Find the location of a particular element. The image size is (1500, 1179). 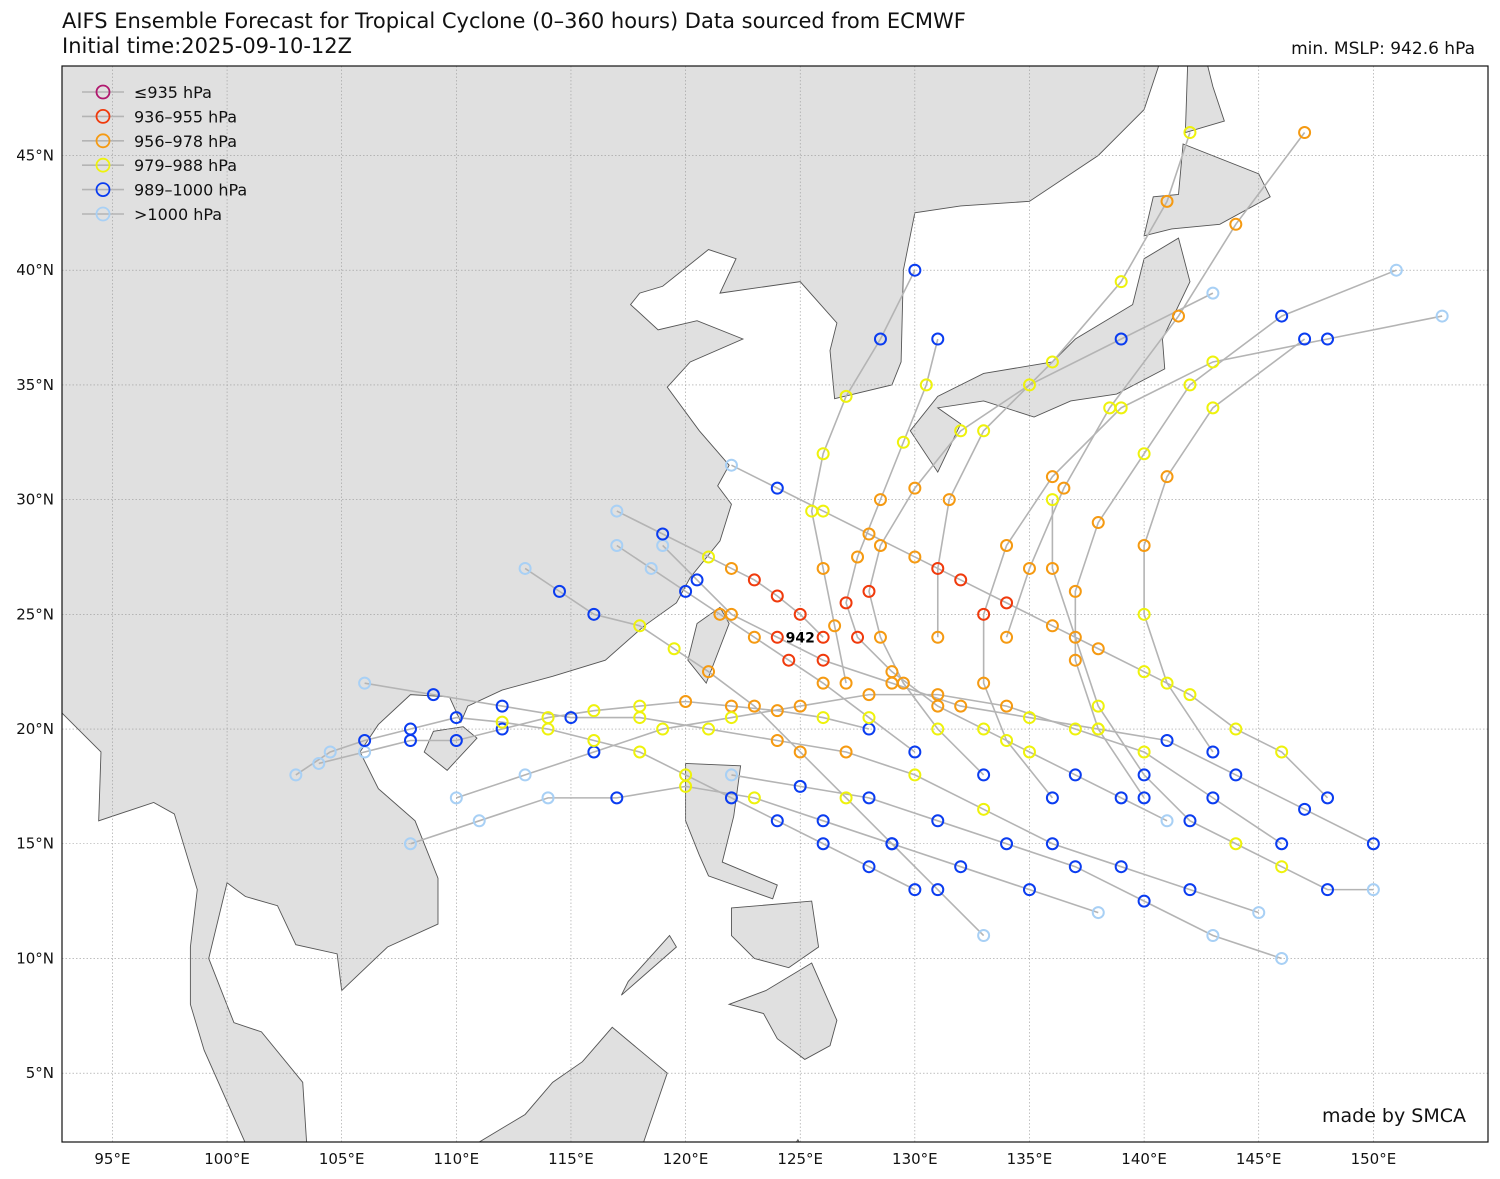

legend-label: 956–978 hPa is located at coordinates (185, 141).